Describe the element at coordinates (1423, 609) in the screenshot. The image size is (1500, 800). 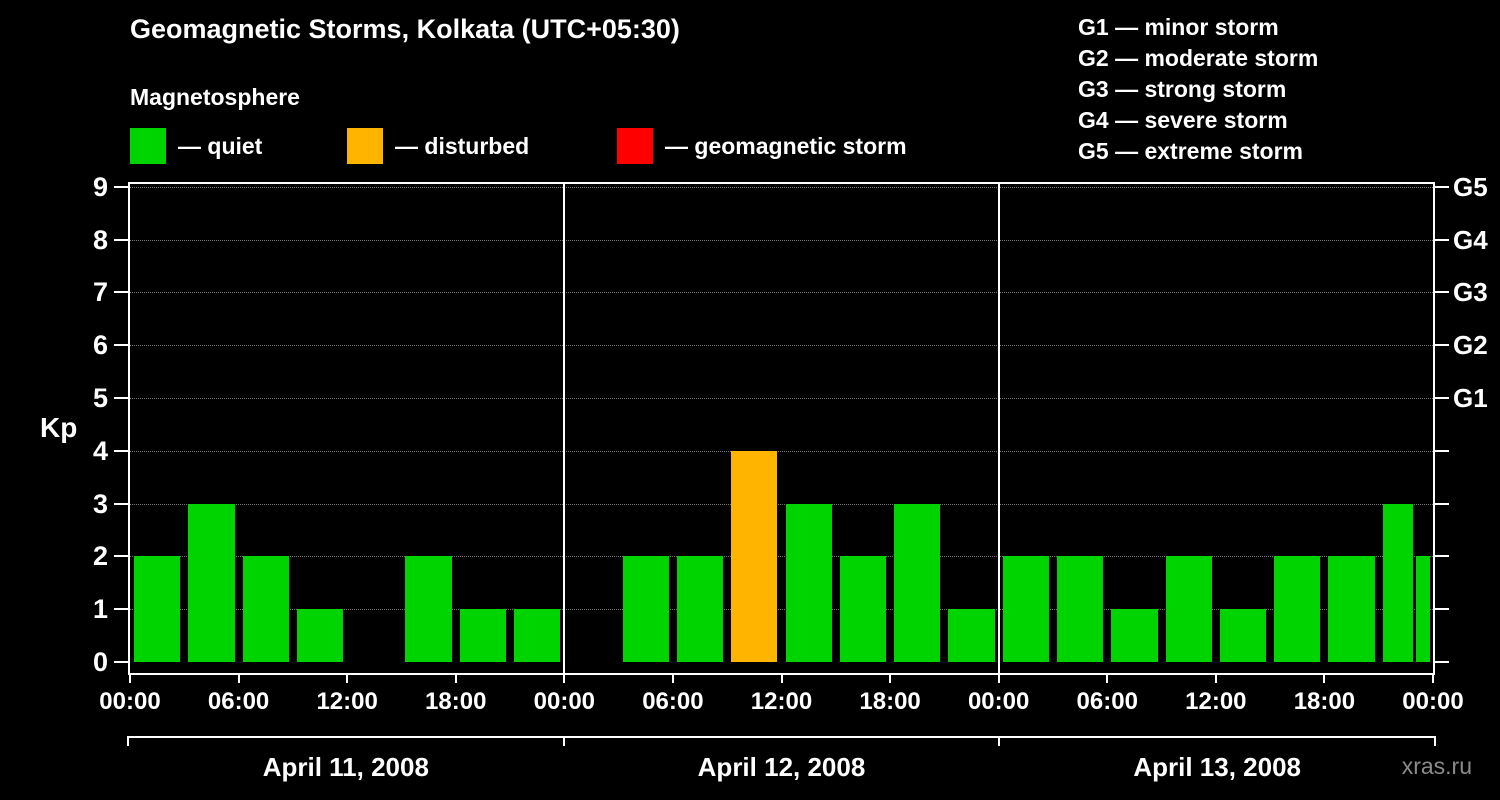
I see `kp-bar-partial` at that location.